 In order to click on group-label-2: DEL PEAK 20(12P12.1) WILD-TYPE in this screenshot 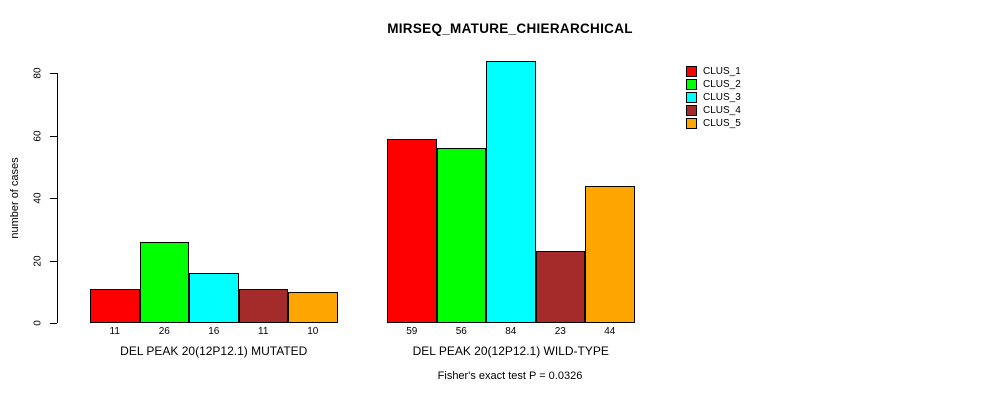, I will do `click(510, 351)`.